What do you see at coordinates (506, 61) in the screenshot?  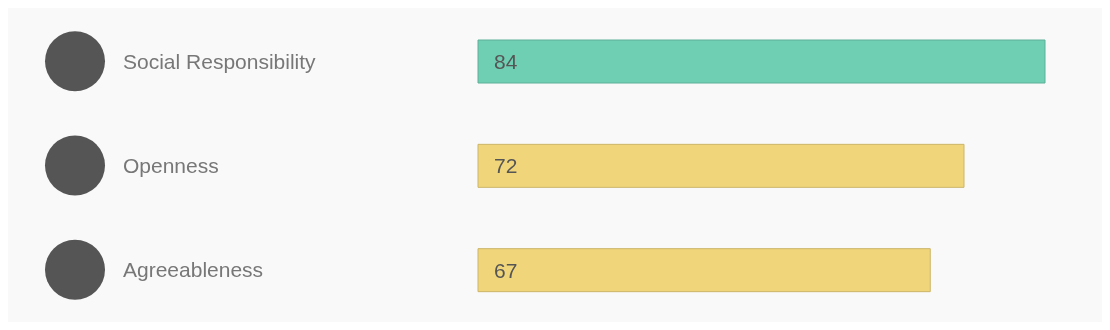 I see `data-label: 84` at bounding box center [506, 61].